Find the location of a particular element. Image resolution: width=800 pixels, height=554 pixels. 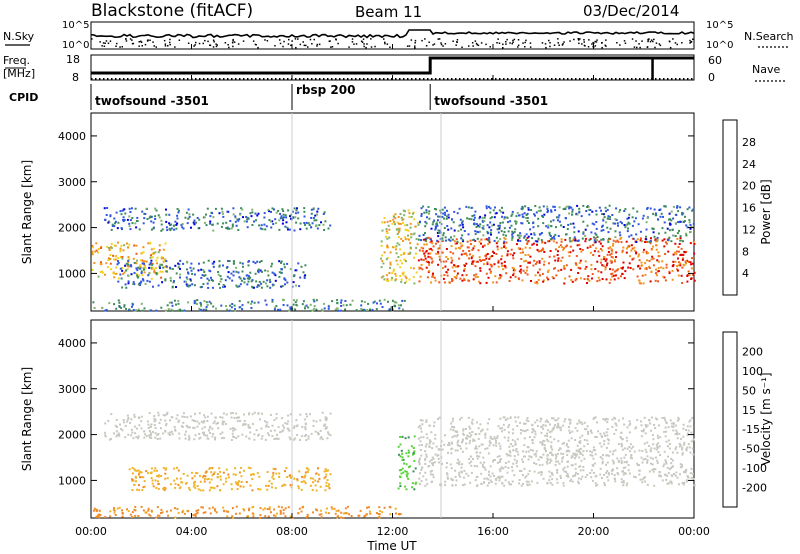

colorbar-tick-label: 20 is located at coordinates (749, 186).